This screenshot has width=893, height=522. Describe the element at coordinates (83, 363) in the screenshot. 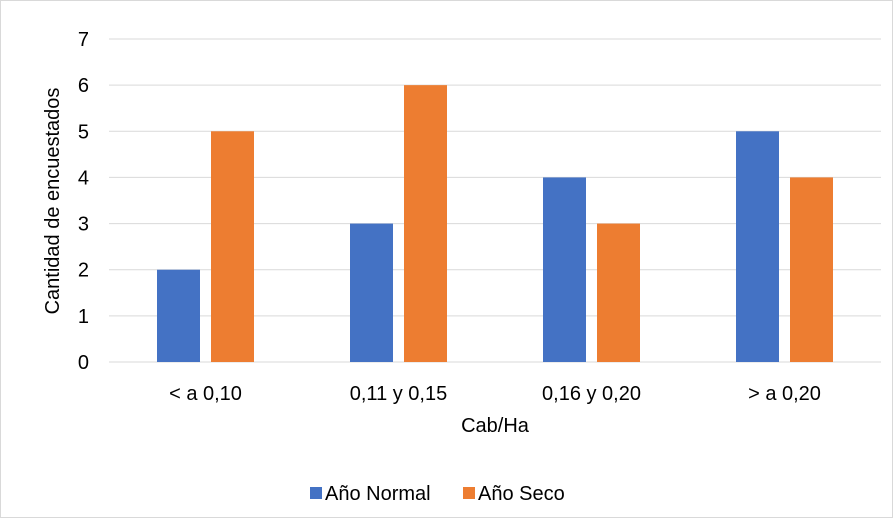

I see `y-tick-label: 0` at that location.